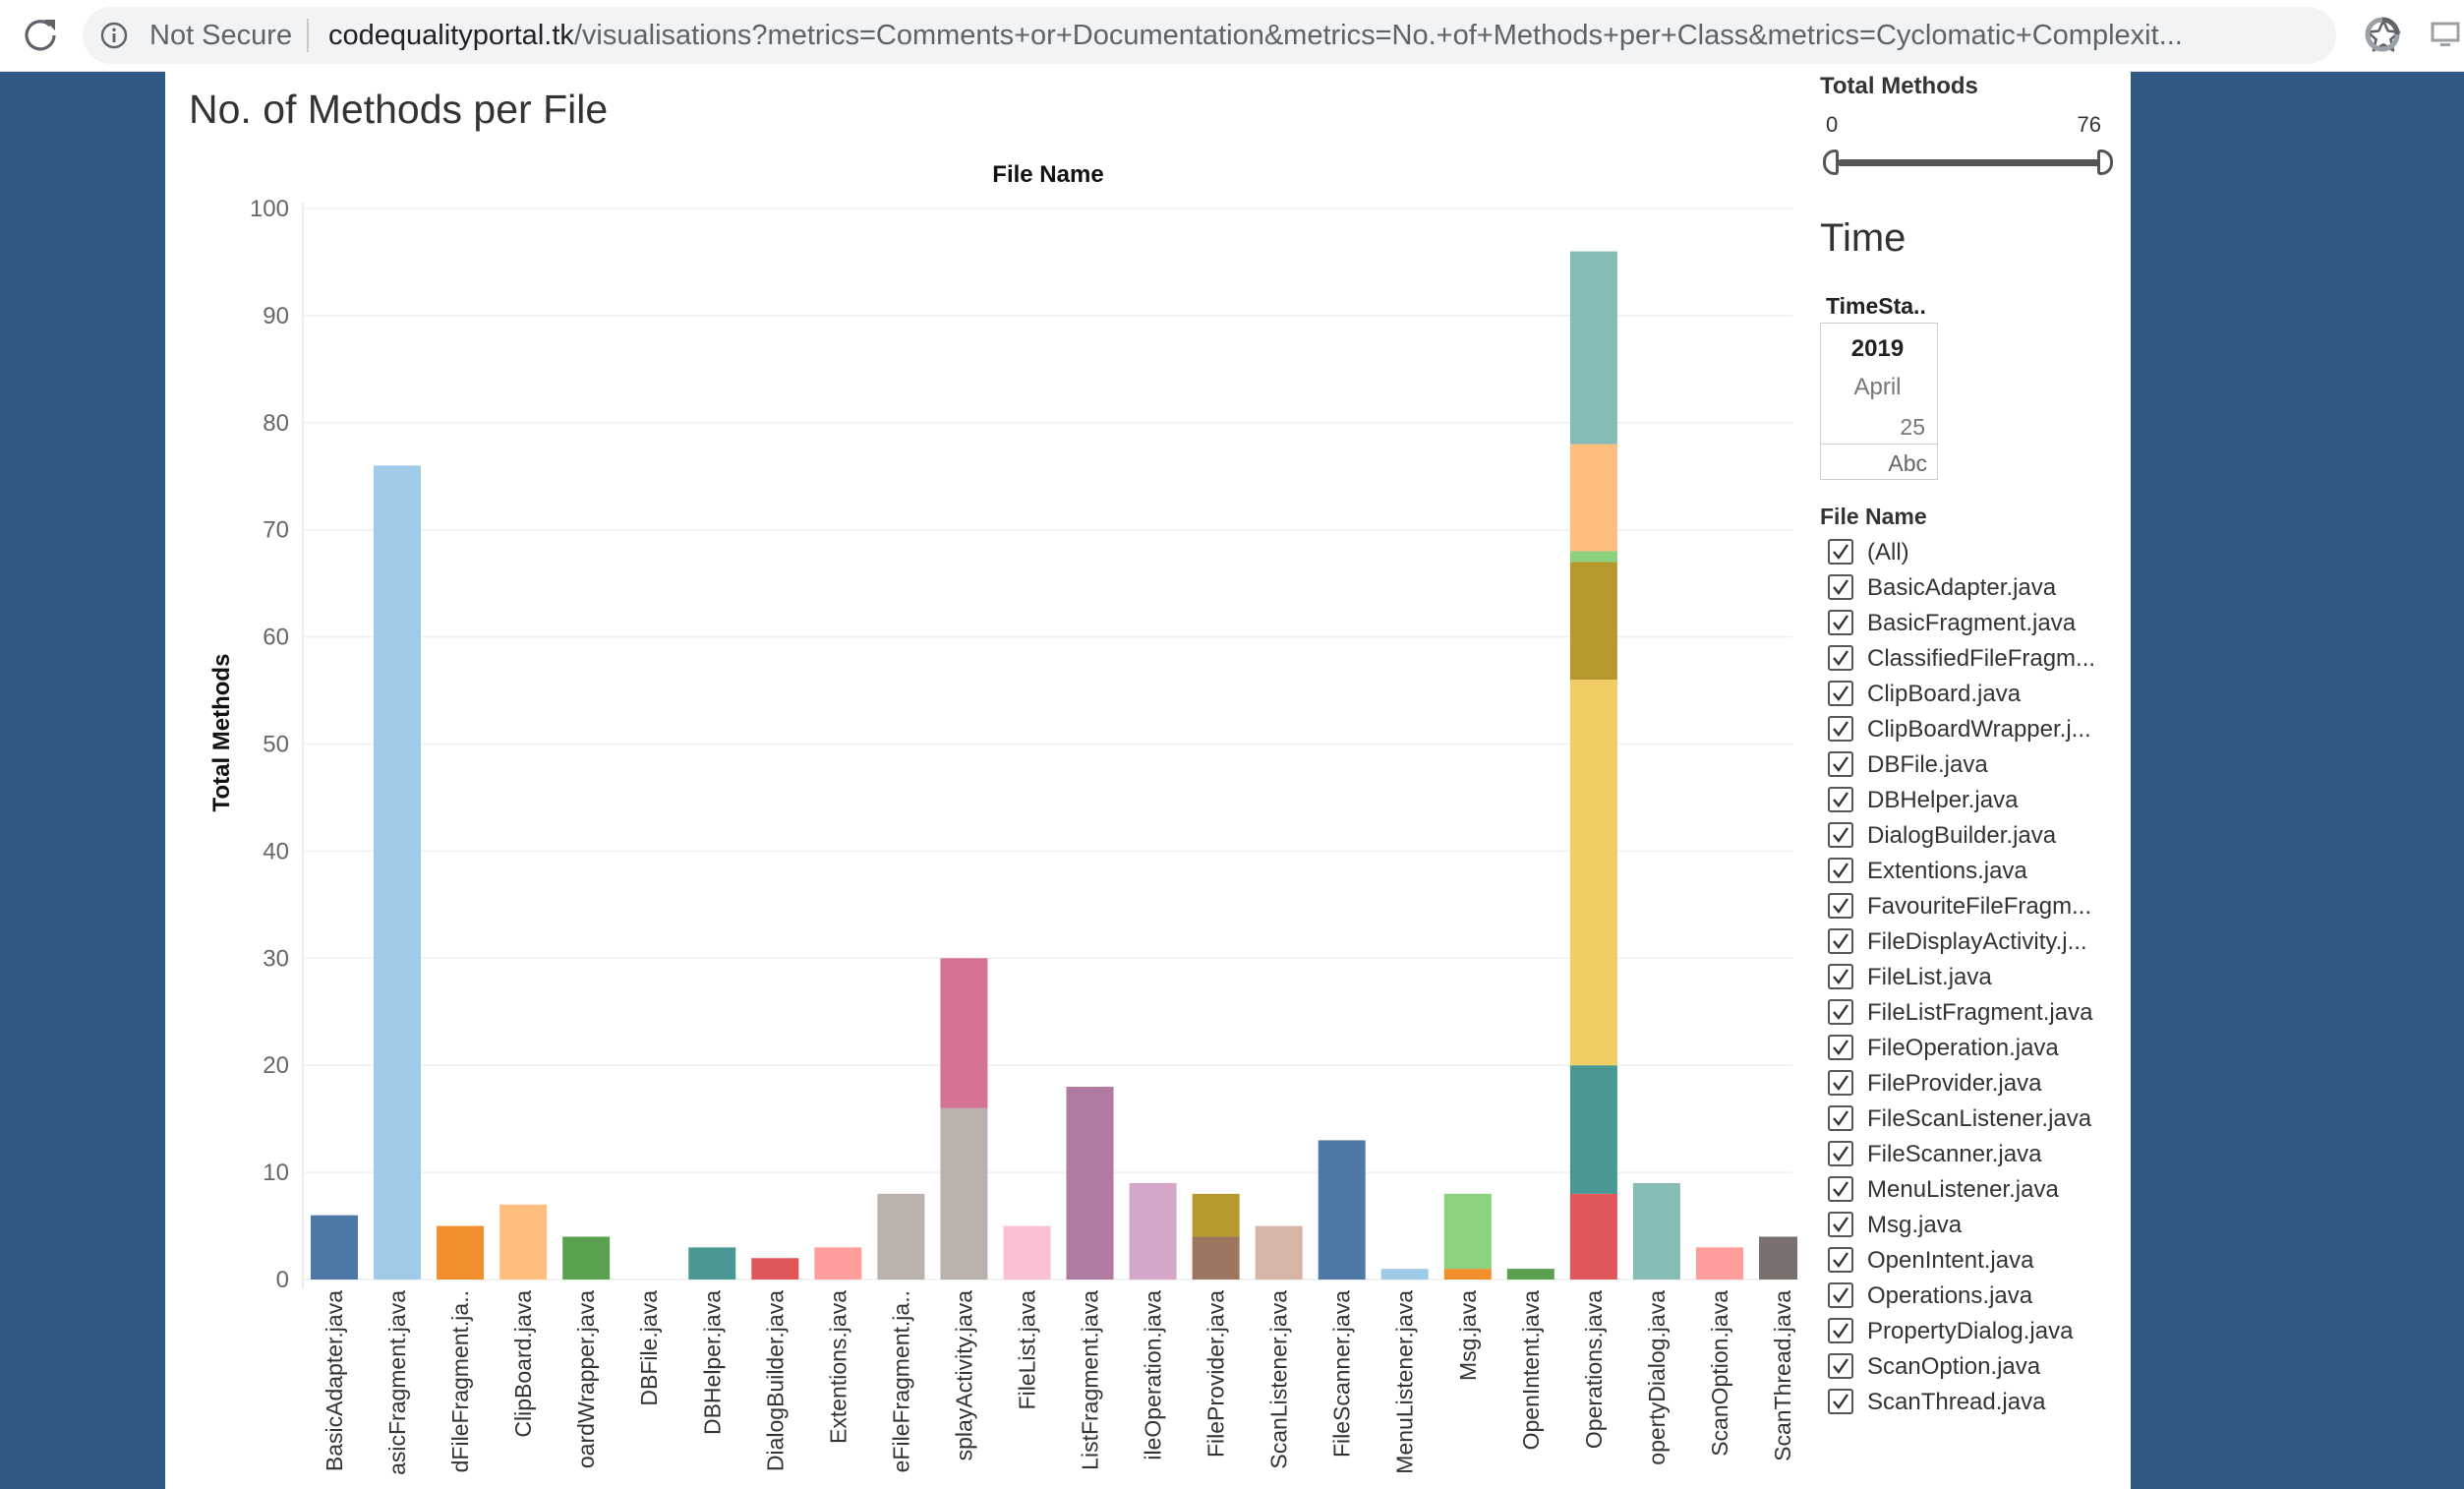 This screenshot has height=1489, width=2464. I want to click on filter-item: FileOperation.java, so click(1967, 1048).